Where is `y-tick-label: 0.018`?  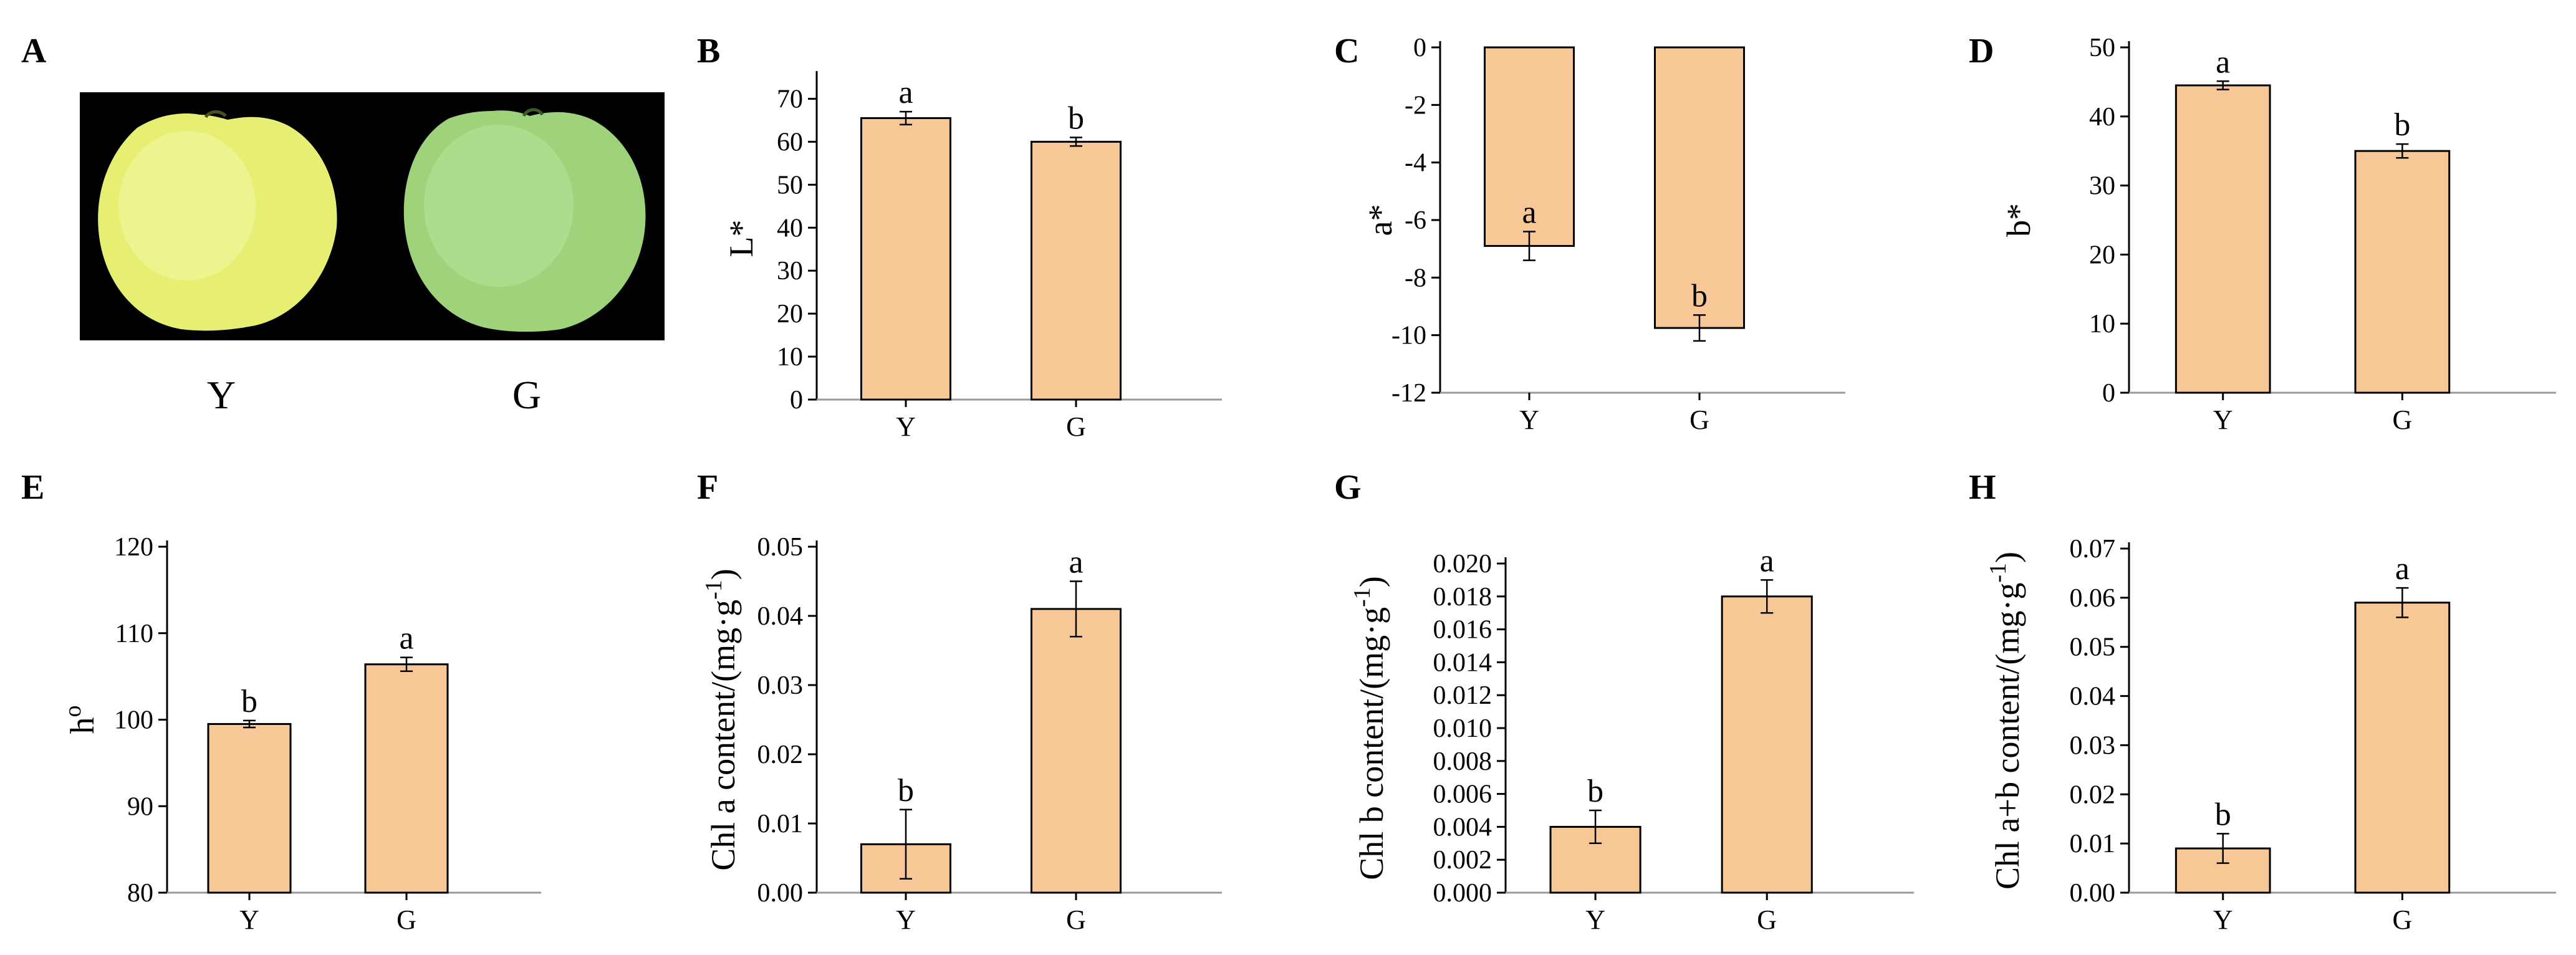 y-tick-label: 0.018 is located at coordinates (1462, 597).